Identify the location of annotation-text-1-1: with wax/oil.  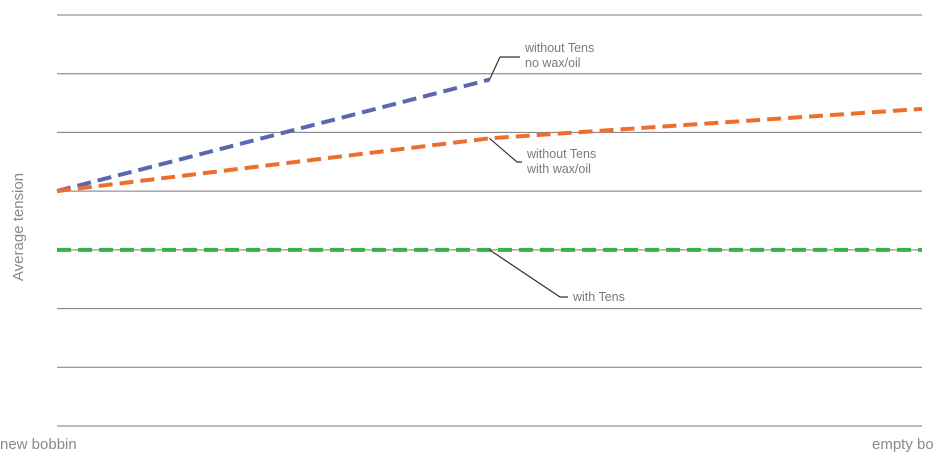
(558, 169).